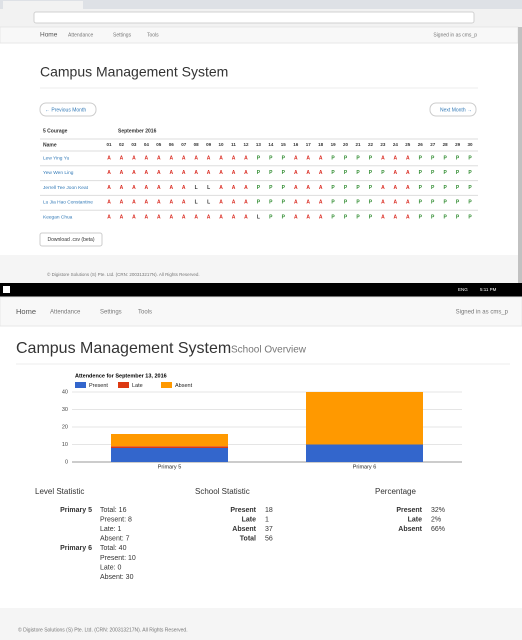 The height and width of the screenshot is (640, 522). Describe the element at coordinates (222, 144) in the screenshot. I see `day-header: 10` at that location.